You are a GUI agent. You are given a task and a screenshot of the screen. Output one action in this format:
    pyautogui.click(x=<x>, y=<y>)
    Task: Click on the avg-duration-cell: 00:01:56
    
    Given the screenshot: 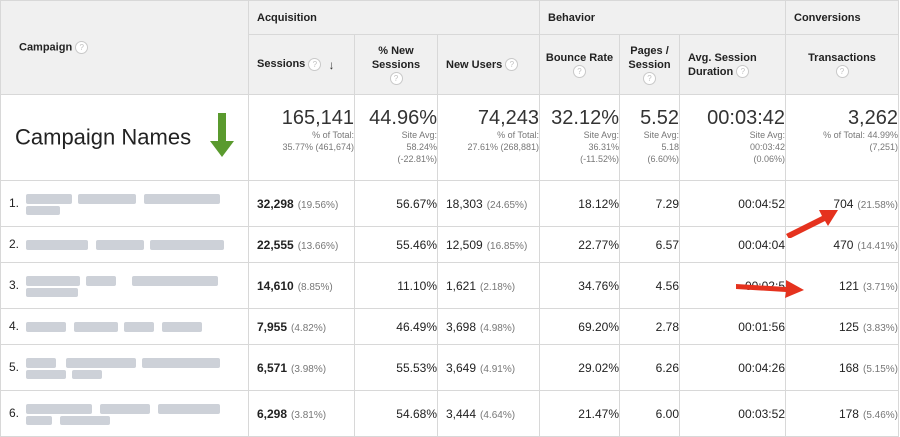 What is the action you would take?
    pyautogui.click(x=732, y=326)
    